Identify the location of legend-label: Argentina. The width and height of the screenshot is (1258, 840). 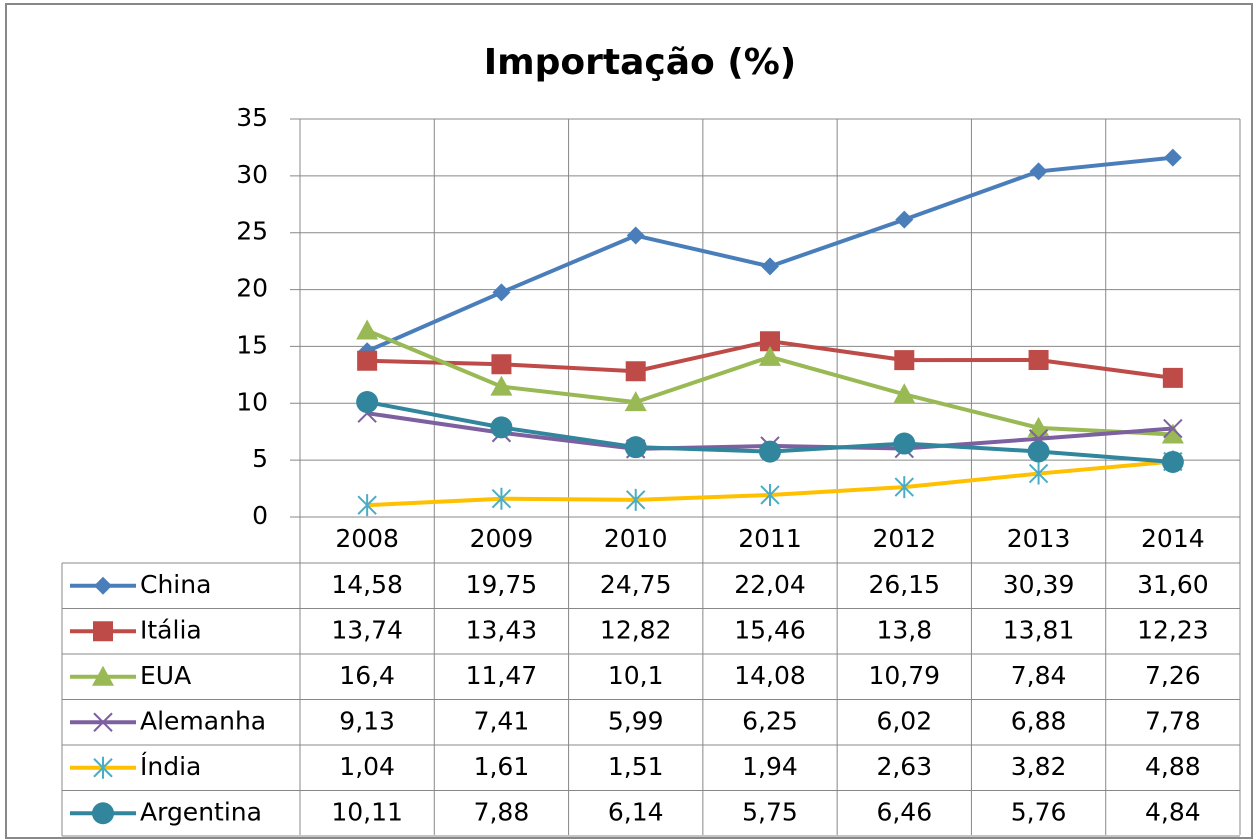
(201, 811).